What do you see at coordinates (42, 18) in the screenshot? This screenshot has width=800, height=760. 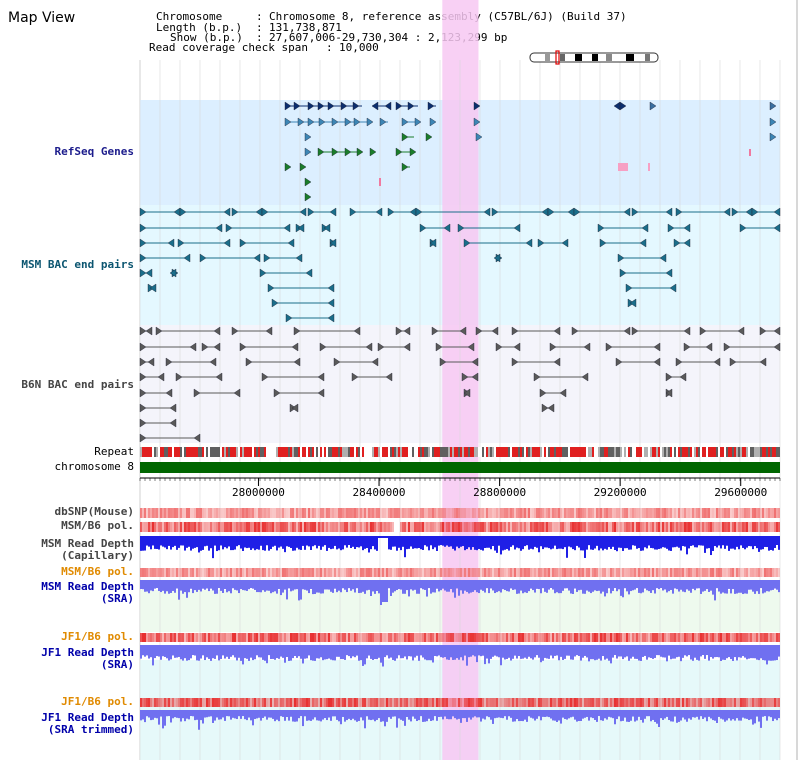 I see `page-title: Map View` at bounding box center [42, 18].